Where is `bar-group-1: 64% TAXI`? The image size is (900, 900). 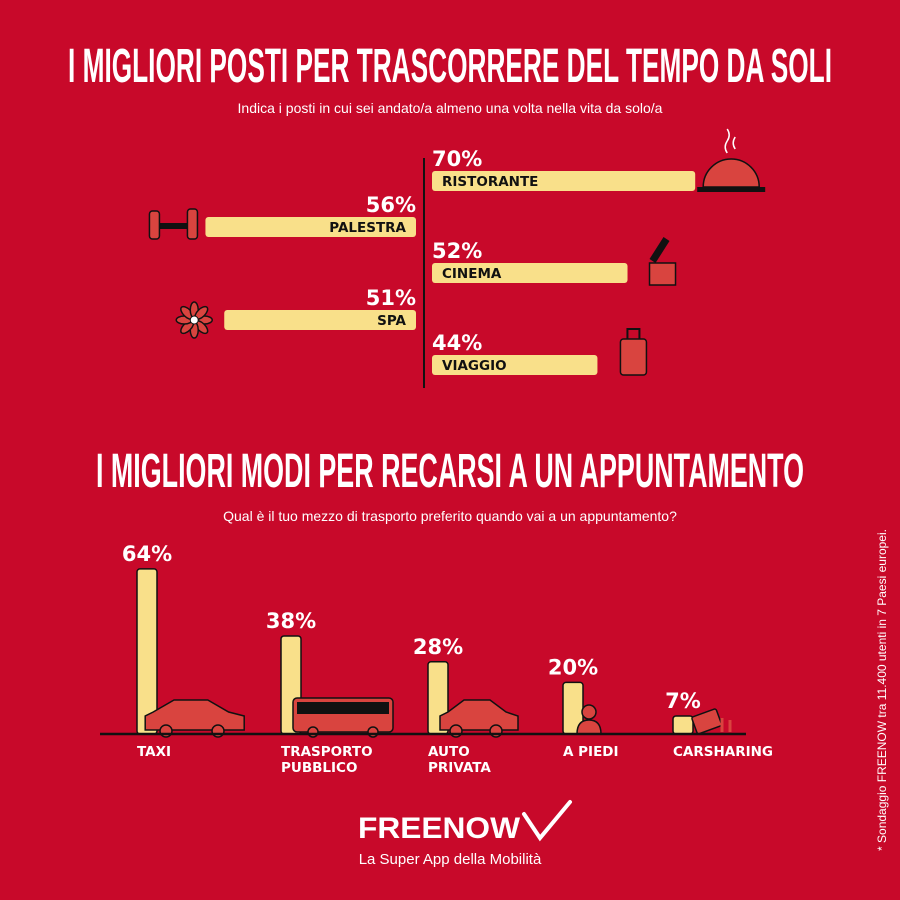 bar-group-1: 64% TAXI is located at coordinates (183, 651).